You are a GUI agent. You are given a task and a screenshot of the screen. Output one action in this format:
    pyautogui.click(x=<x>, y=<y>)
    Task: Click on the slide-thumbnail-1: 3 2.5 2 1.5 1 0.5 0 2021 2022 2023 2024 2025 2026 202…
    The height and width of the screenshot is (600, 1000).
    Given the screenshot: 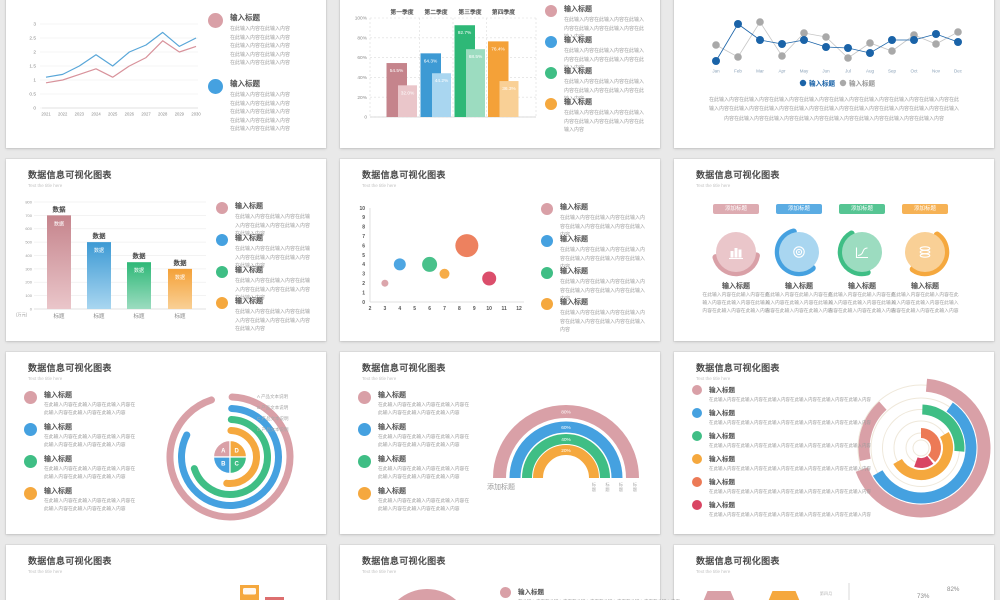 What is the action you would take?
    pyautogui.click(x=166, y=74)
    